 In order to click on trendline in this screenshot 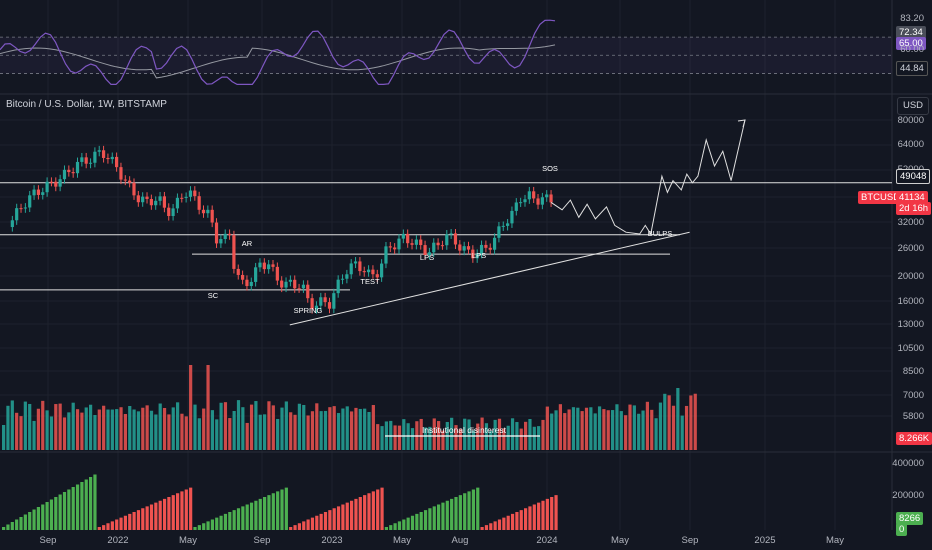, I will do `click(489, 278)`.